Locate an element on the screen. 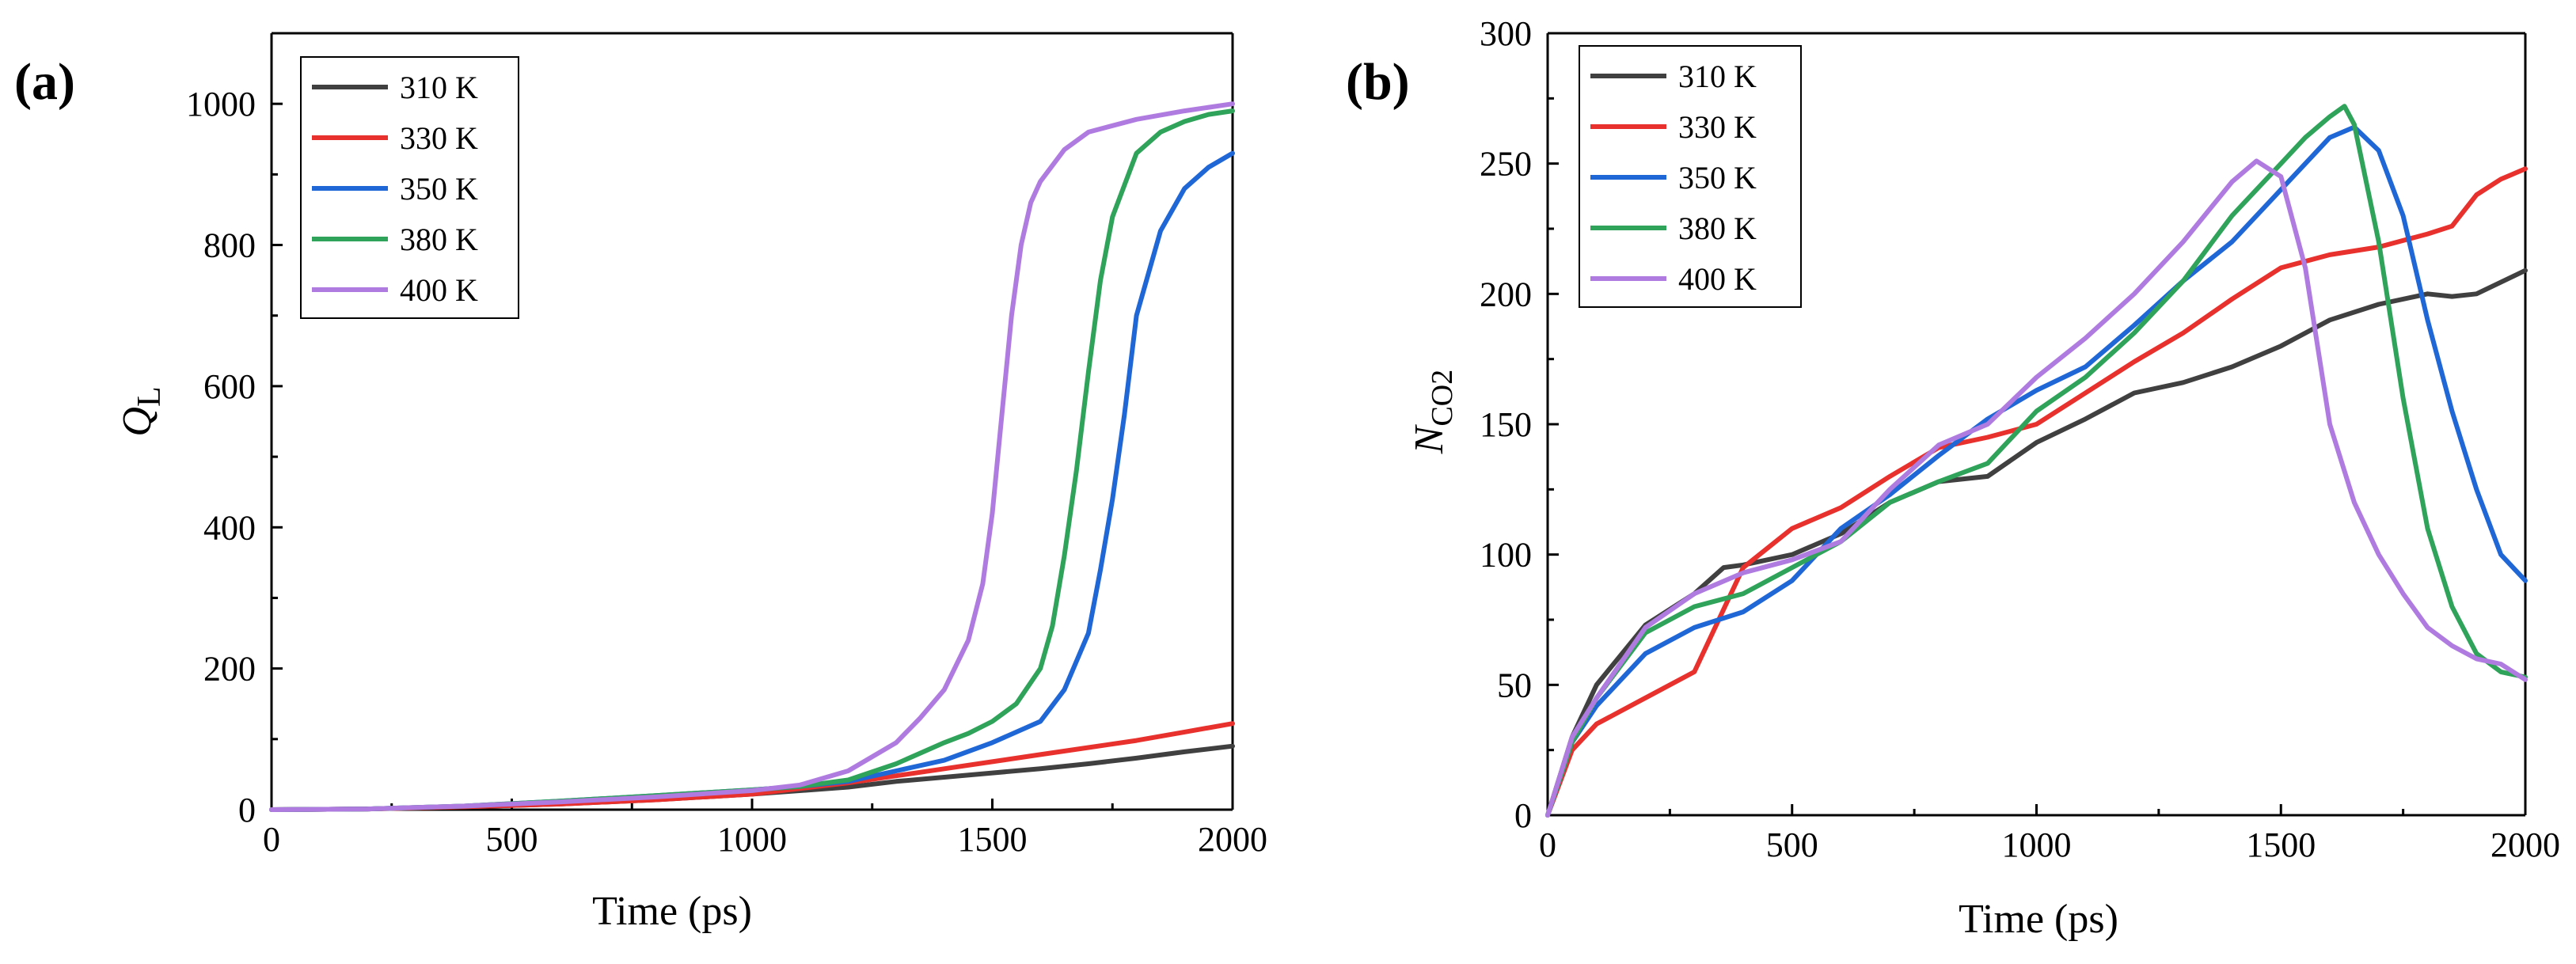 This screenshot has height=964, width=2576. panel-a-y-axis-title: QL is located at coordinates (141, 411).